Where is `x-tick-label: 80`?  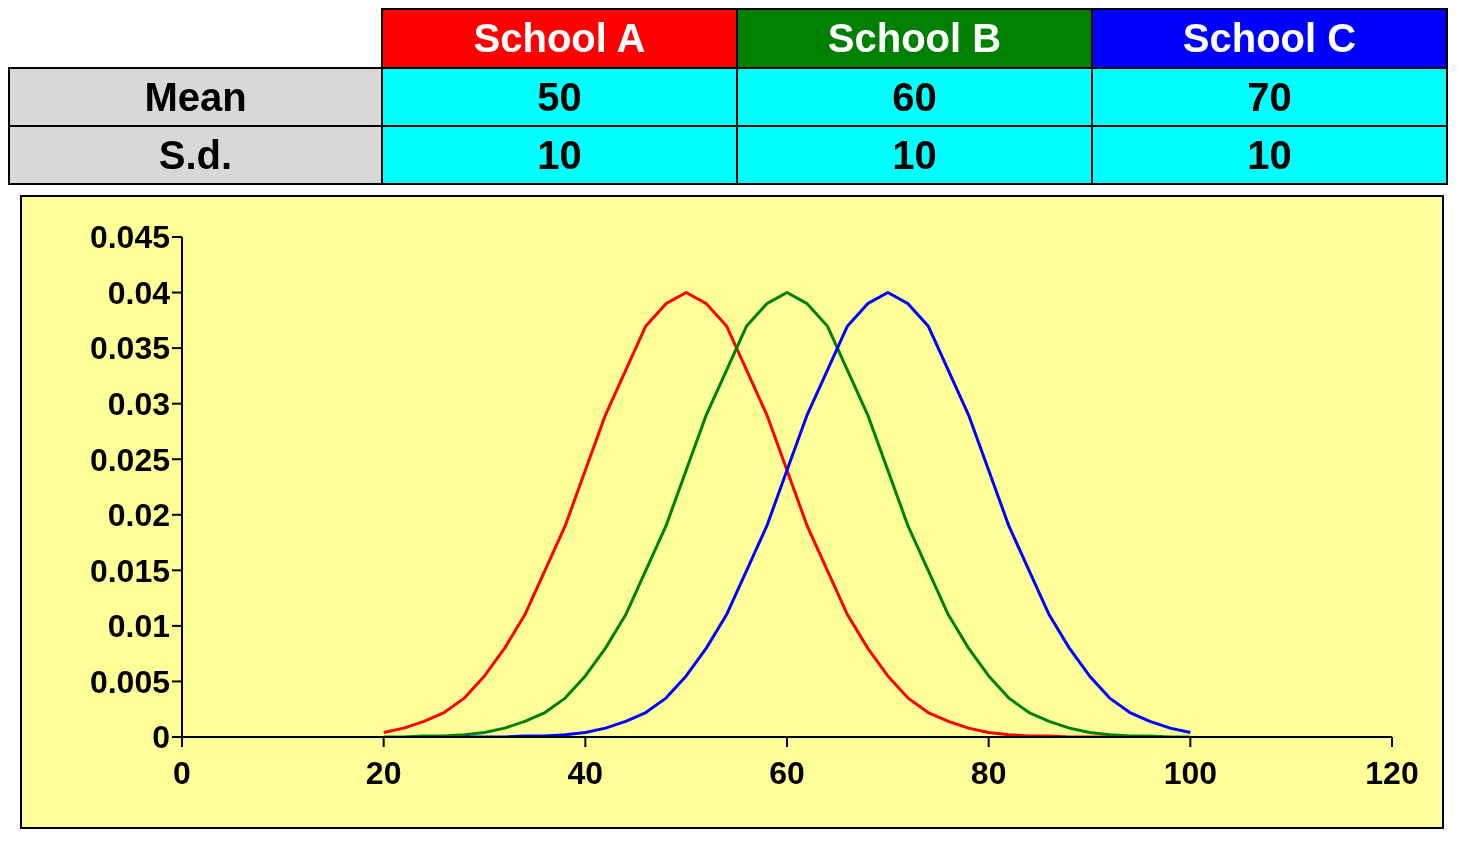
x-tick-label: 80 is located at coordinates (988, 772).